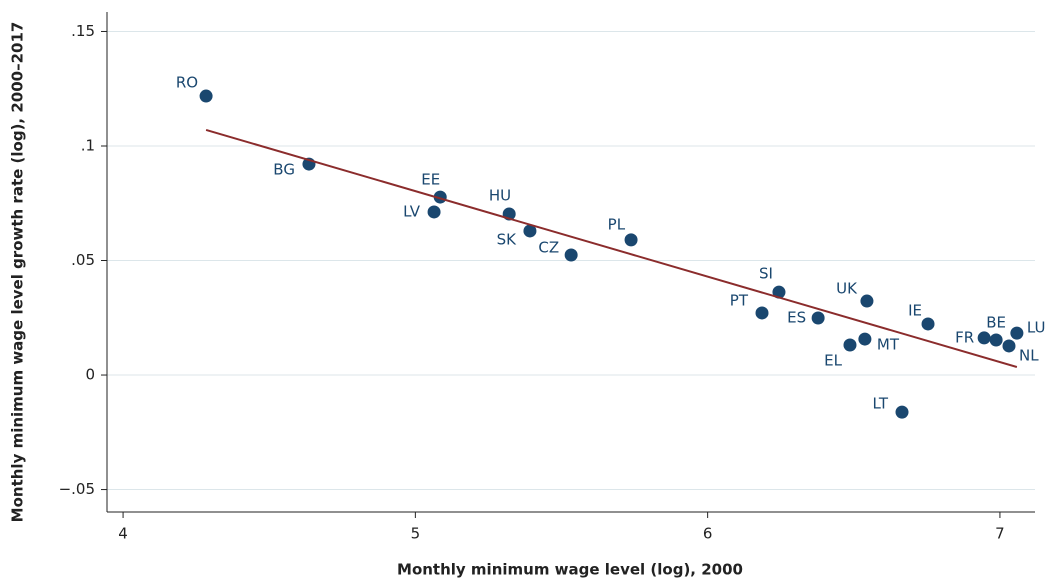 Image resolution: width=1051 pixels, height=580 pixels. What do you see at coordinates (888, 345) in the screenshot?
I see `point-label: MT` at bounding box center [888, 345].